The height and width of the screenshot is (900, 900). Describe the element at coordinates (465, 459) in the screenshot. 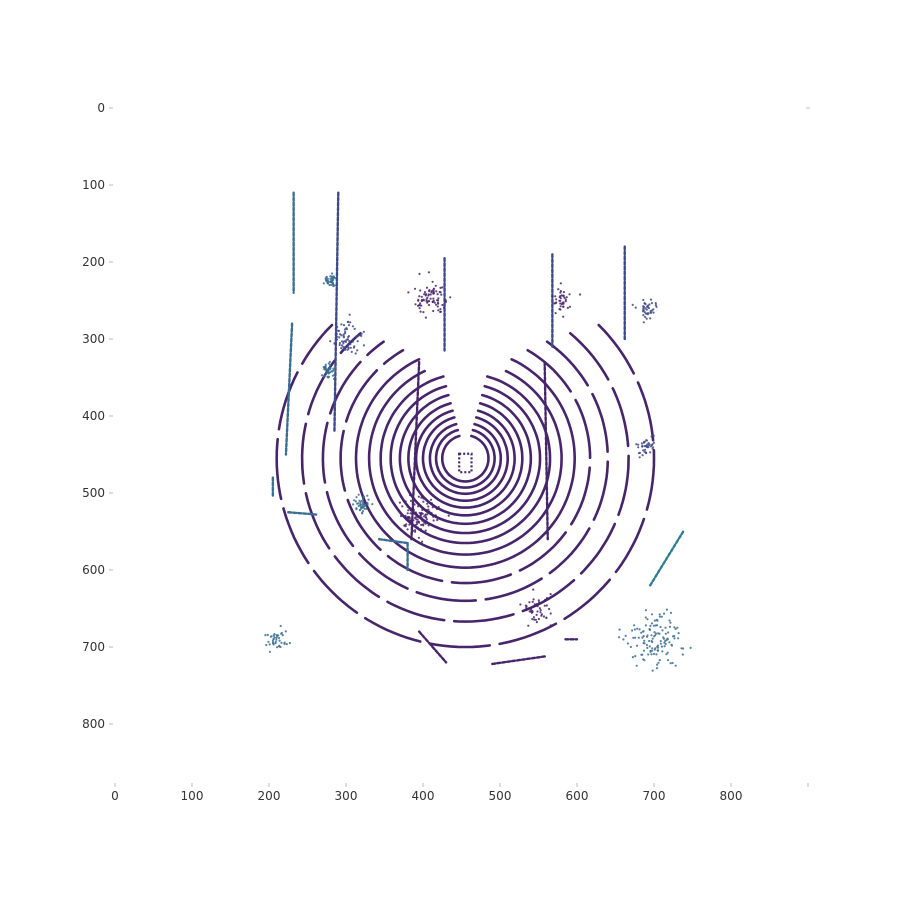

I see `ring-scan-line` at that location.